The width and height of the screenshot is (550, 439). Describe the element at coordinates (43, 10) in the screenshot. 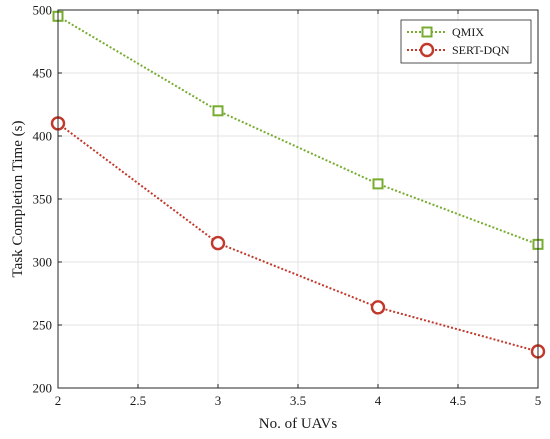

I see `y-tick-label: 500` at that location.